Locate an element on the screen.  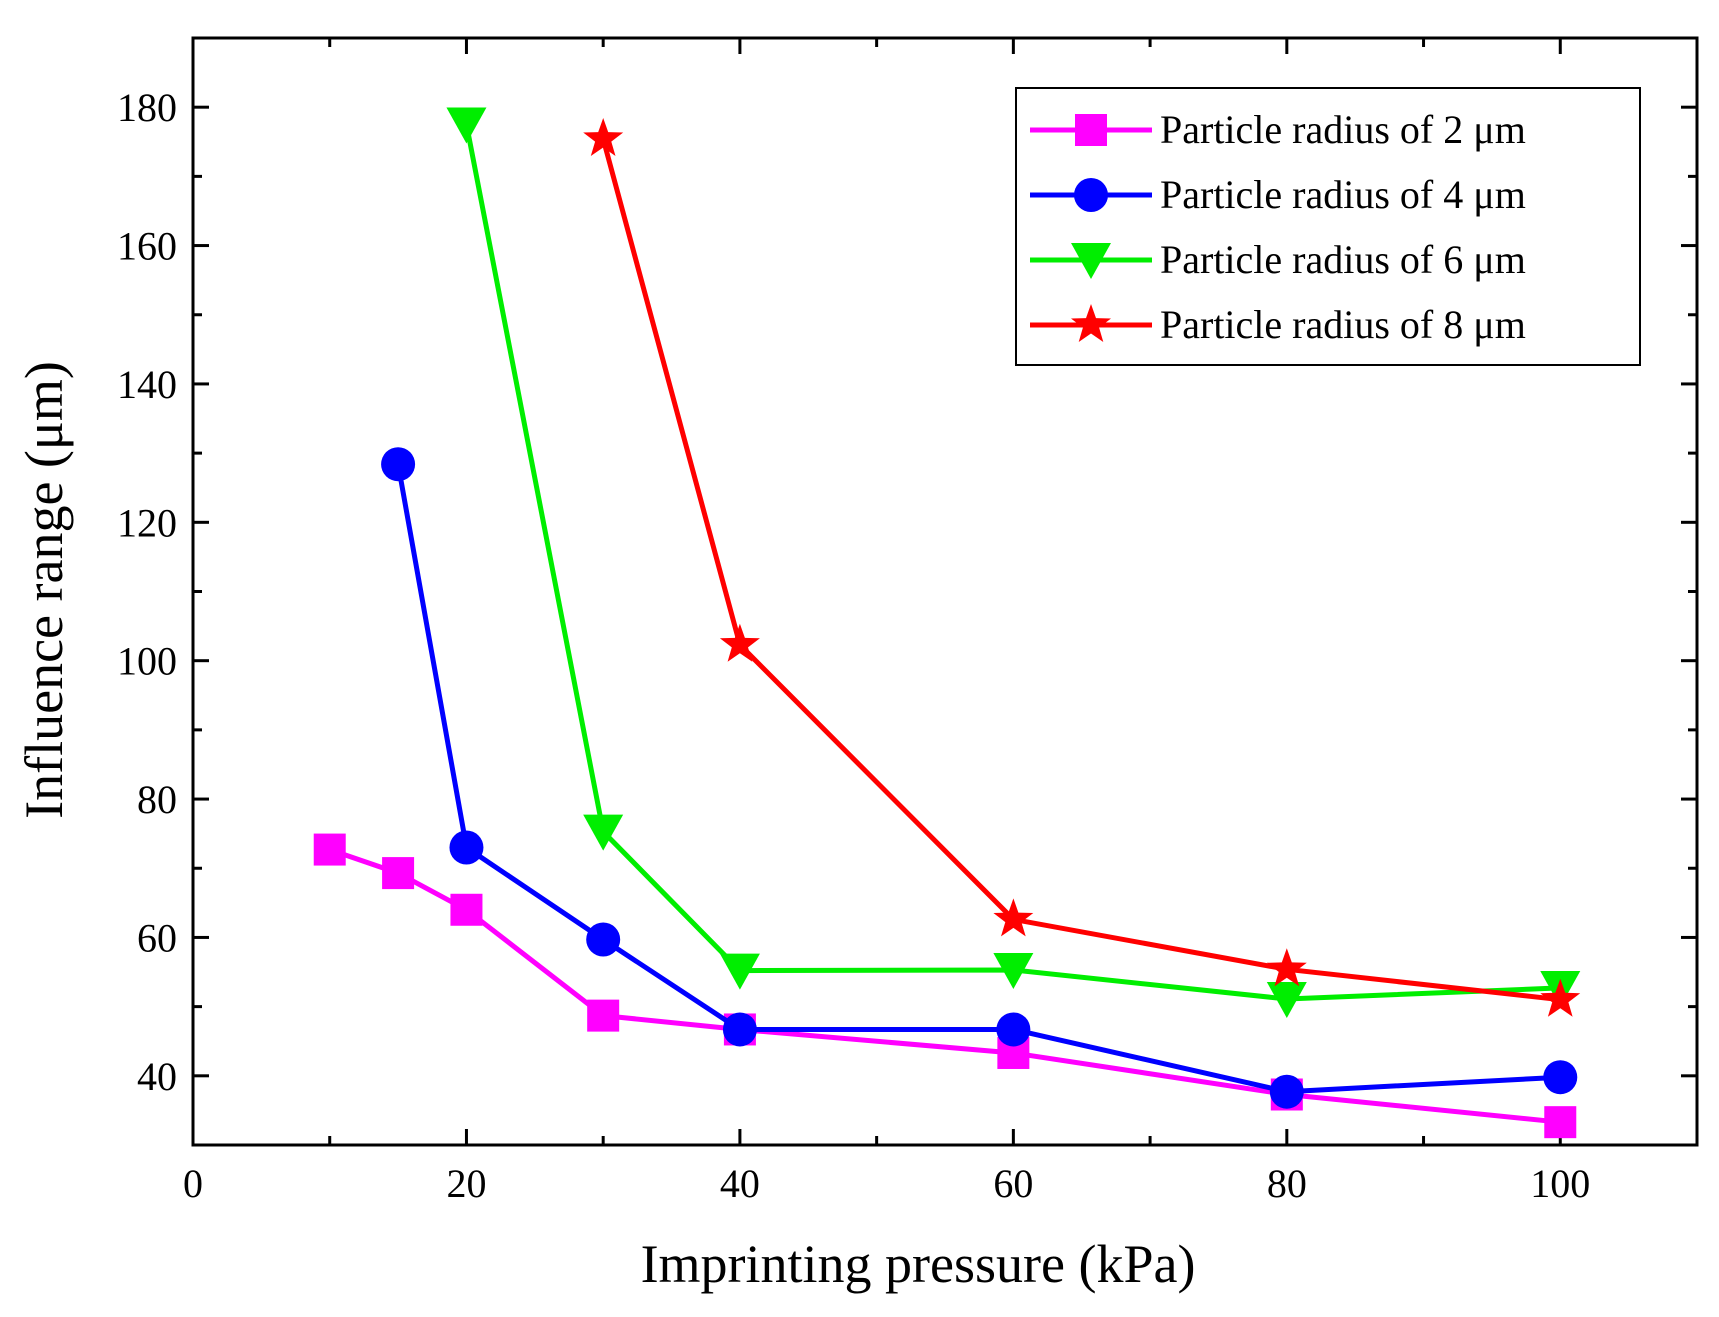
x-tick-label: 100 is located at coordinates (1560, 1183).